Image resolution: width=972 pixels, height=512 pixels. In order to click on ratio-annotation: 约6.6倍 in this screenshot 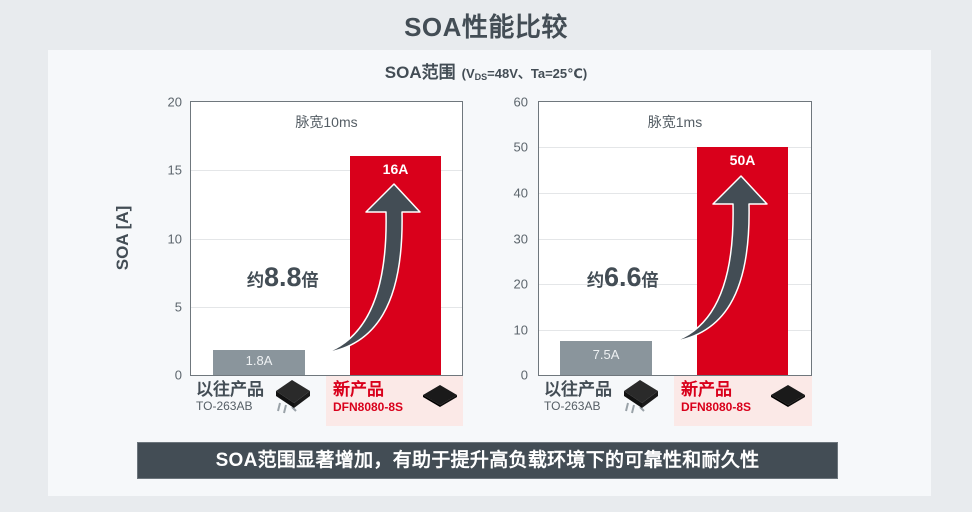, I will do `click(623, 277)`.